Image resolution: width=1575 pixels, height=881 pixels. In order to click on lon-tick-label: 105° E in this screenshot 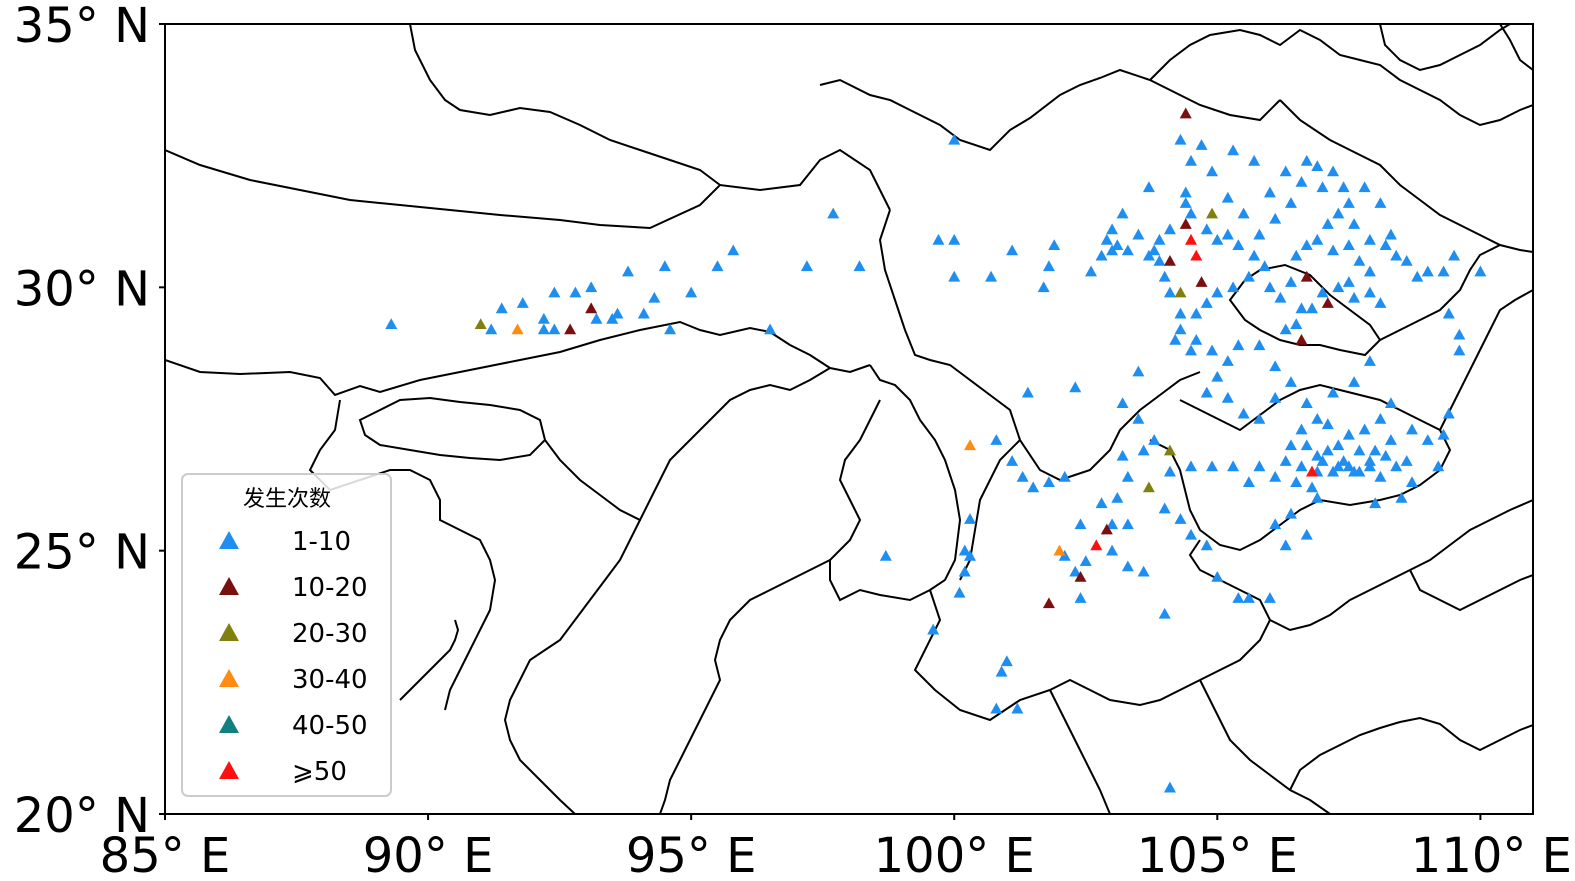, I will do `click(1217, 854)`.